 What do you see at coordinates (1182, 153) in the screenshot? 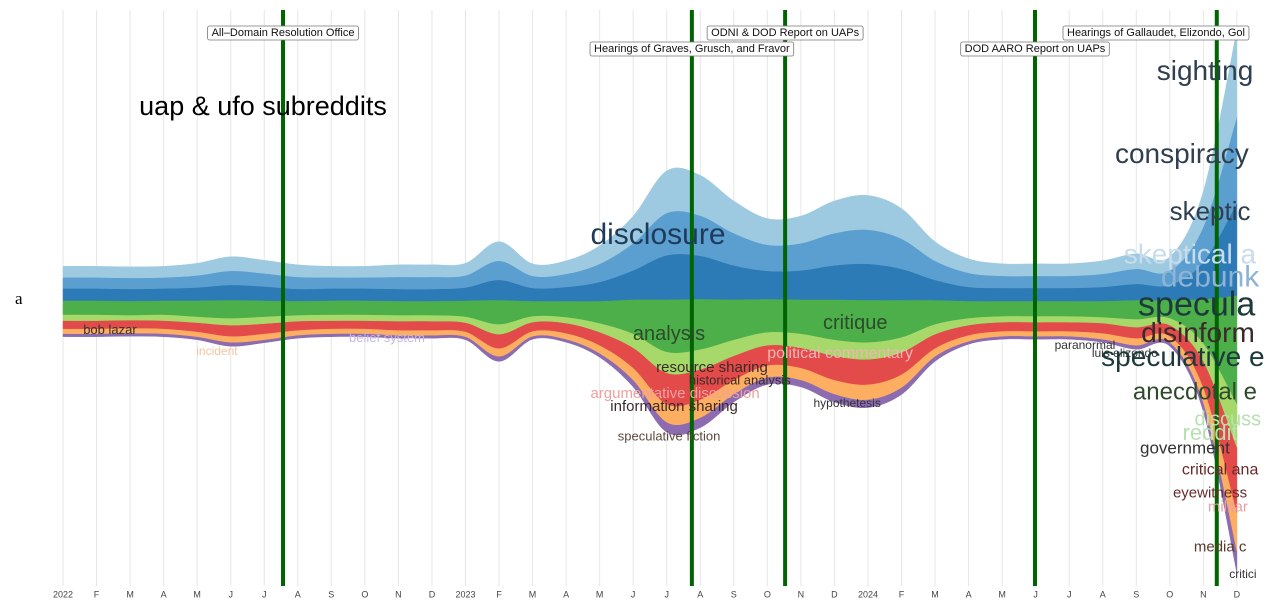
I see `topic-label: conspiracy` at bounding box center [1182, 153].